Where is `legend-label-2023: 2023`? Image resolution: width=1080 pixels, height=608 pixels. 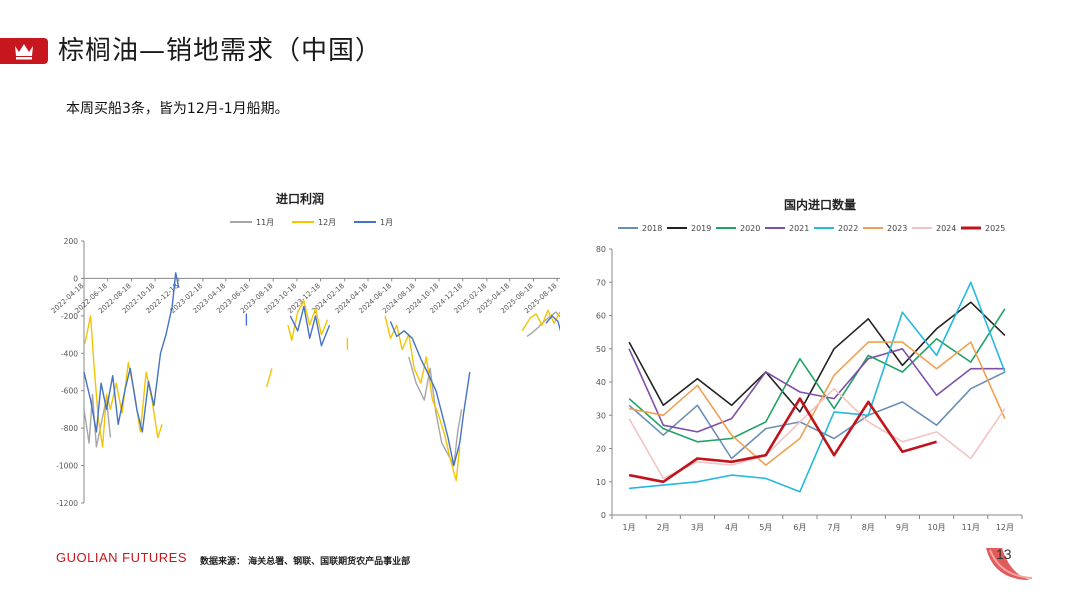
legend-label-2023: 2023 is located at coordinates (897, 228).